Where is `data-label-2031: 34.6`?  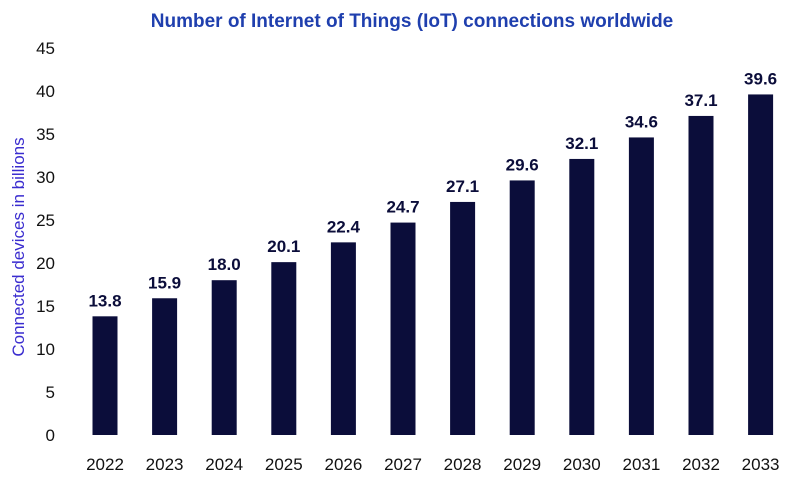 data-label-2031: 34.6 is located at coordinates (641, 121).